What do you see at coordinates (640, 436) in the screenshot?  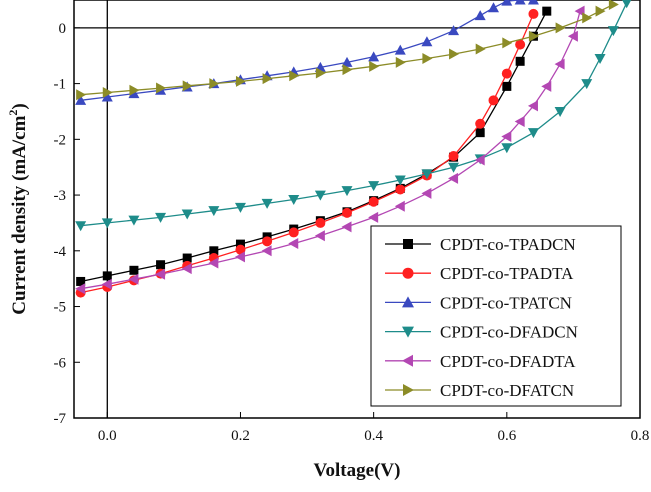 I see `x-tick-label: 0.8` at bounding box center [640, 436].